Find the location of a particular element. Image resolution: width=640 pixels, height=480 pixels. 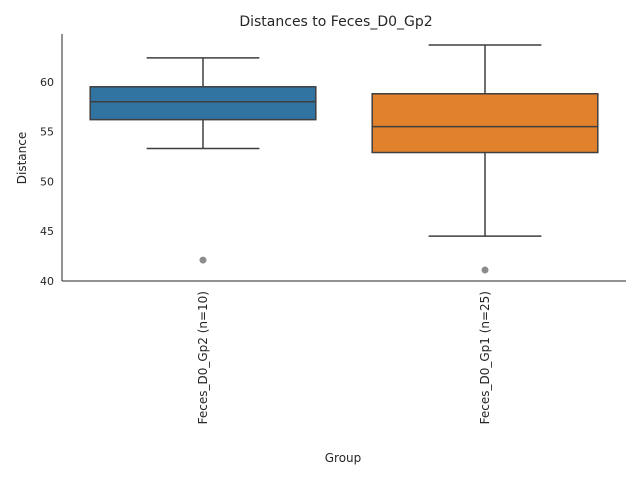

y-axis-label: Distance is located at coordinates (22, 158).